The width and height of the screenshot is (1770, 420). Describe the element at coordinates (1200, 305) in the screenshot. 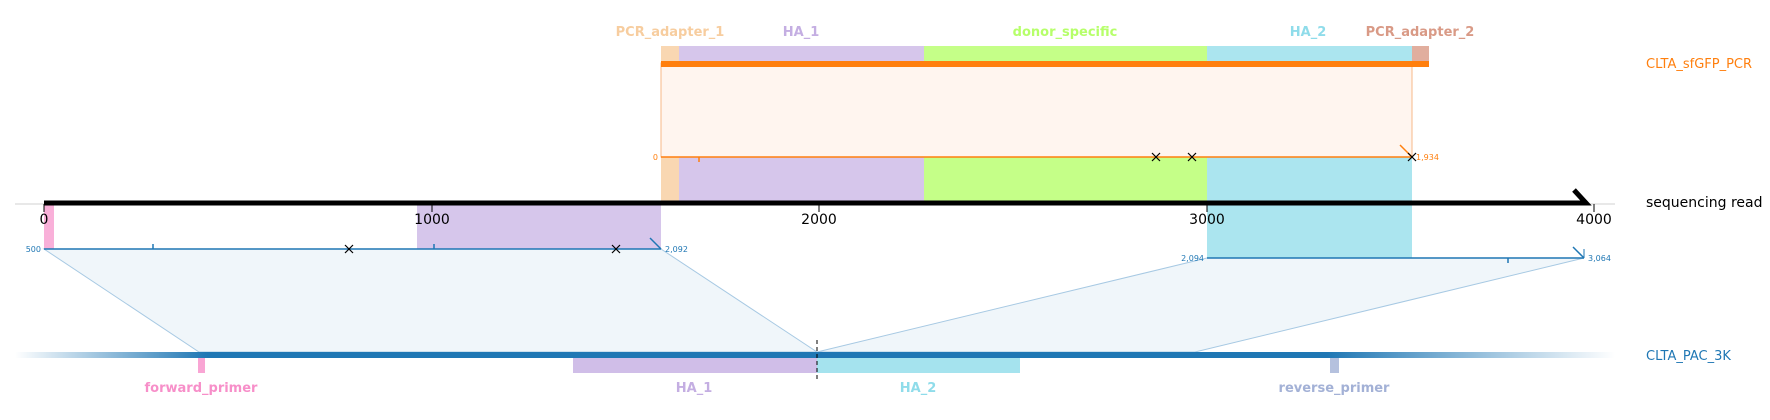

I see `mapping-band-right` at that location.